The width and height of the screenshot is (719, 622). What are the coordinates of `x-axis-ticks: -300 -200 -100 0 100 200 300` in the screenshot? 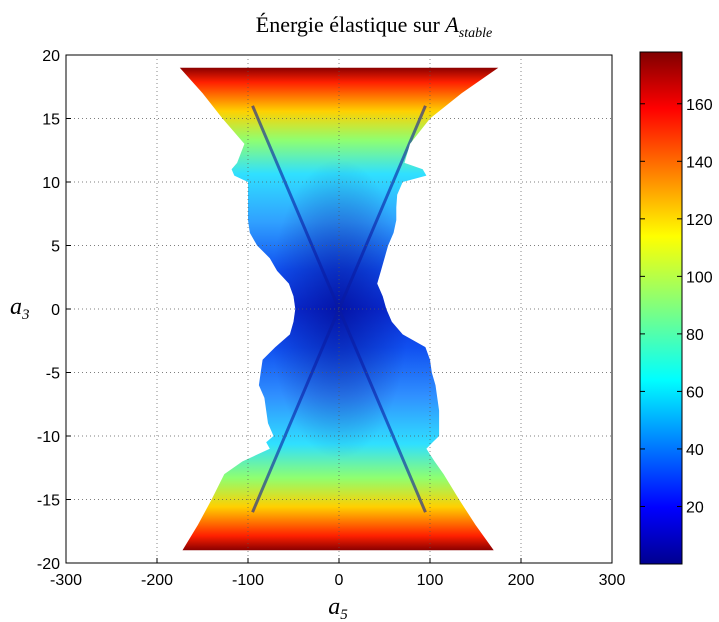 It's located at (337, 573).